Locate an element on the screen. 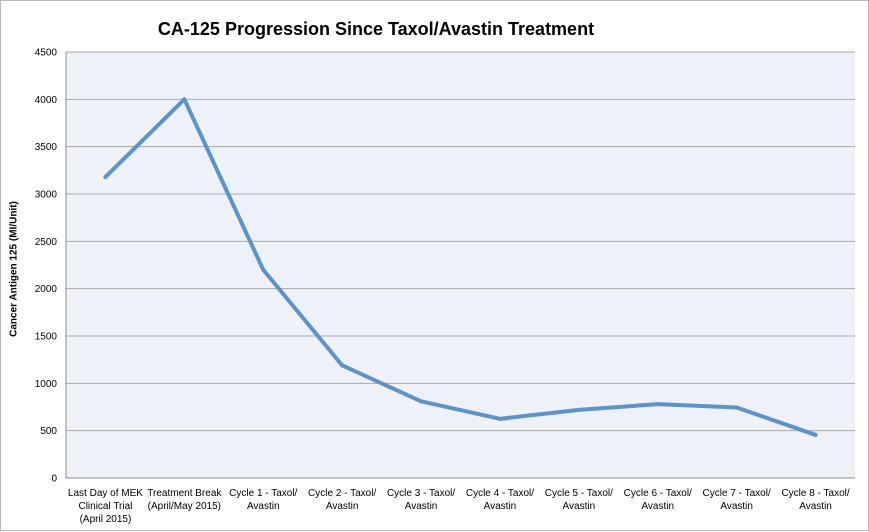  x-tick-label: Treatment Break (April/May 2015) is located at coordinates (184, 500).